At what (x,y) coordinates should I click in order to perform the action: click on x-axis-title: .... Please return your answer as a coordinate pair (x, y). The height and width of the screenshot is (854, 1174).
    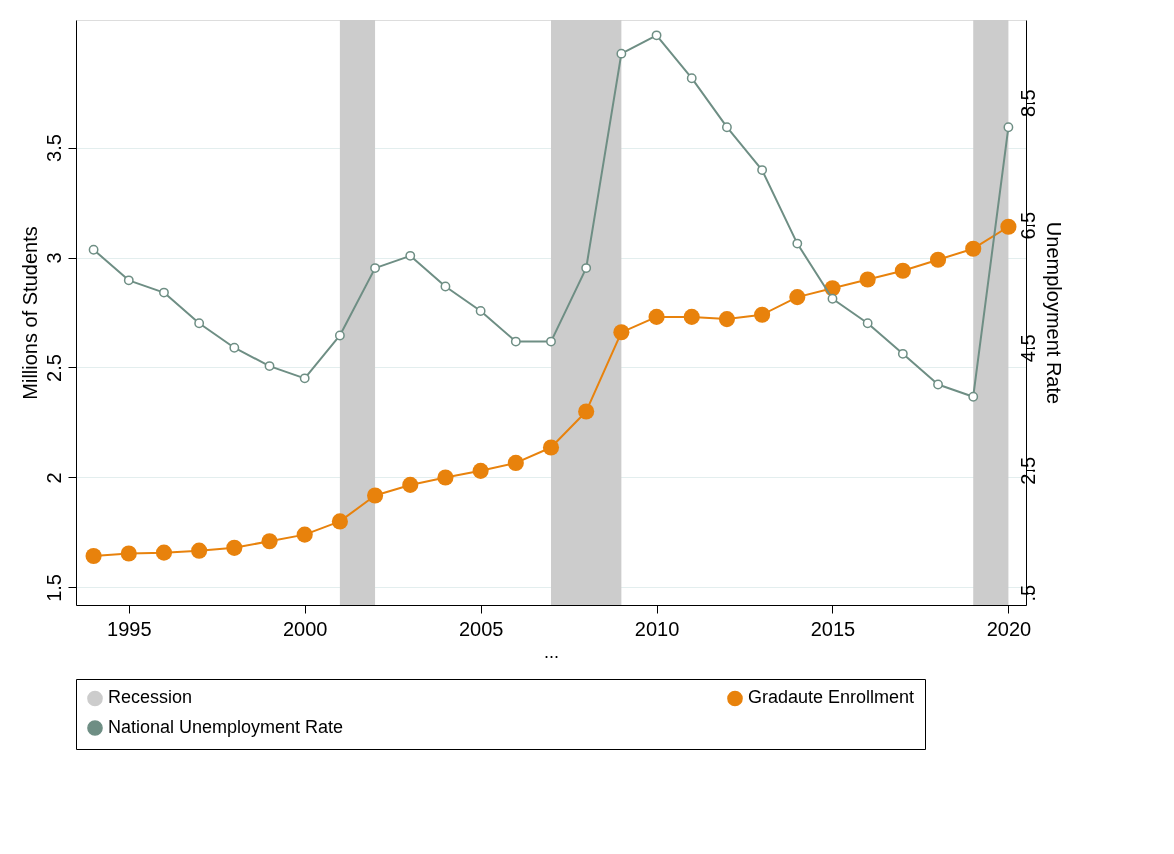
    Looking at the image, I should click on (551, 651).